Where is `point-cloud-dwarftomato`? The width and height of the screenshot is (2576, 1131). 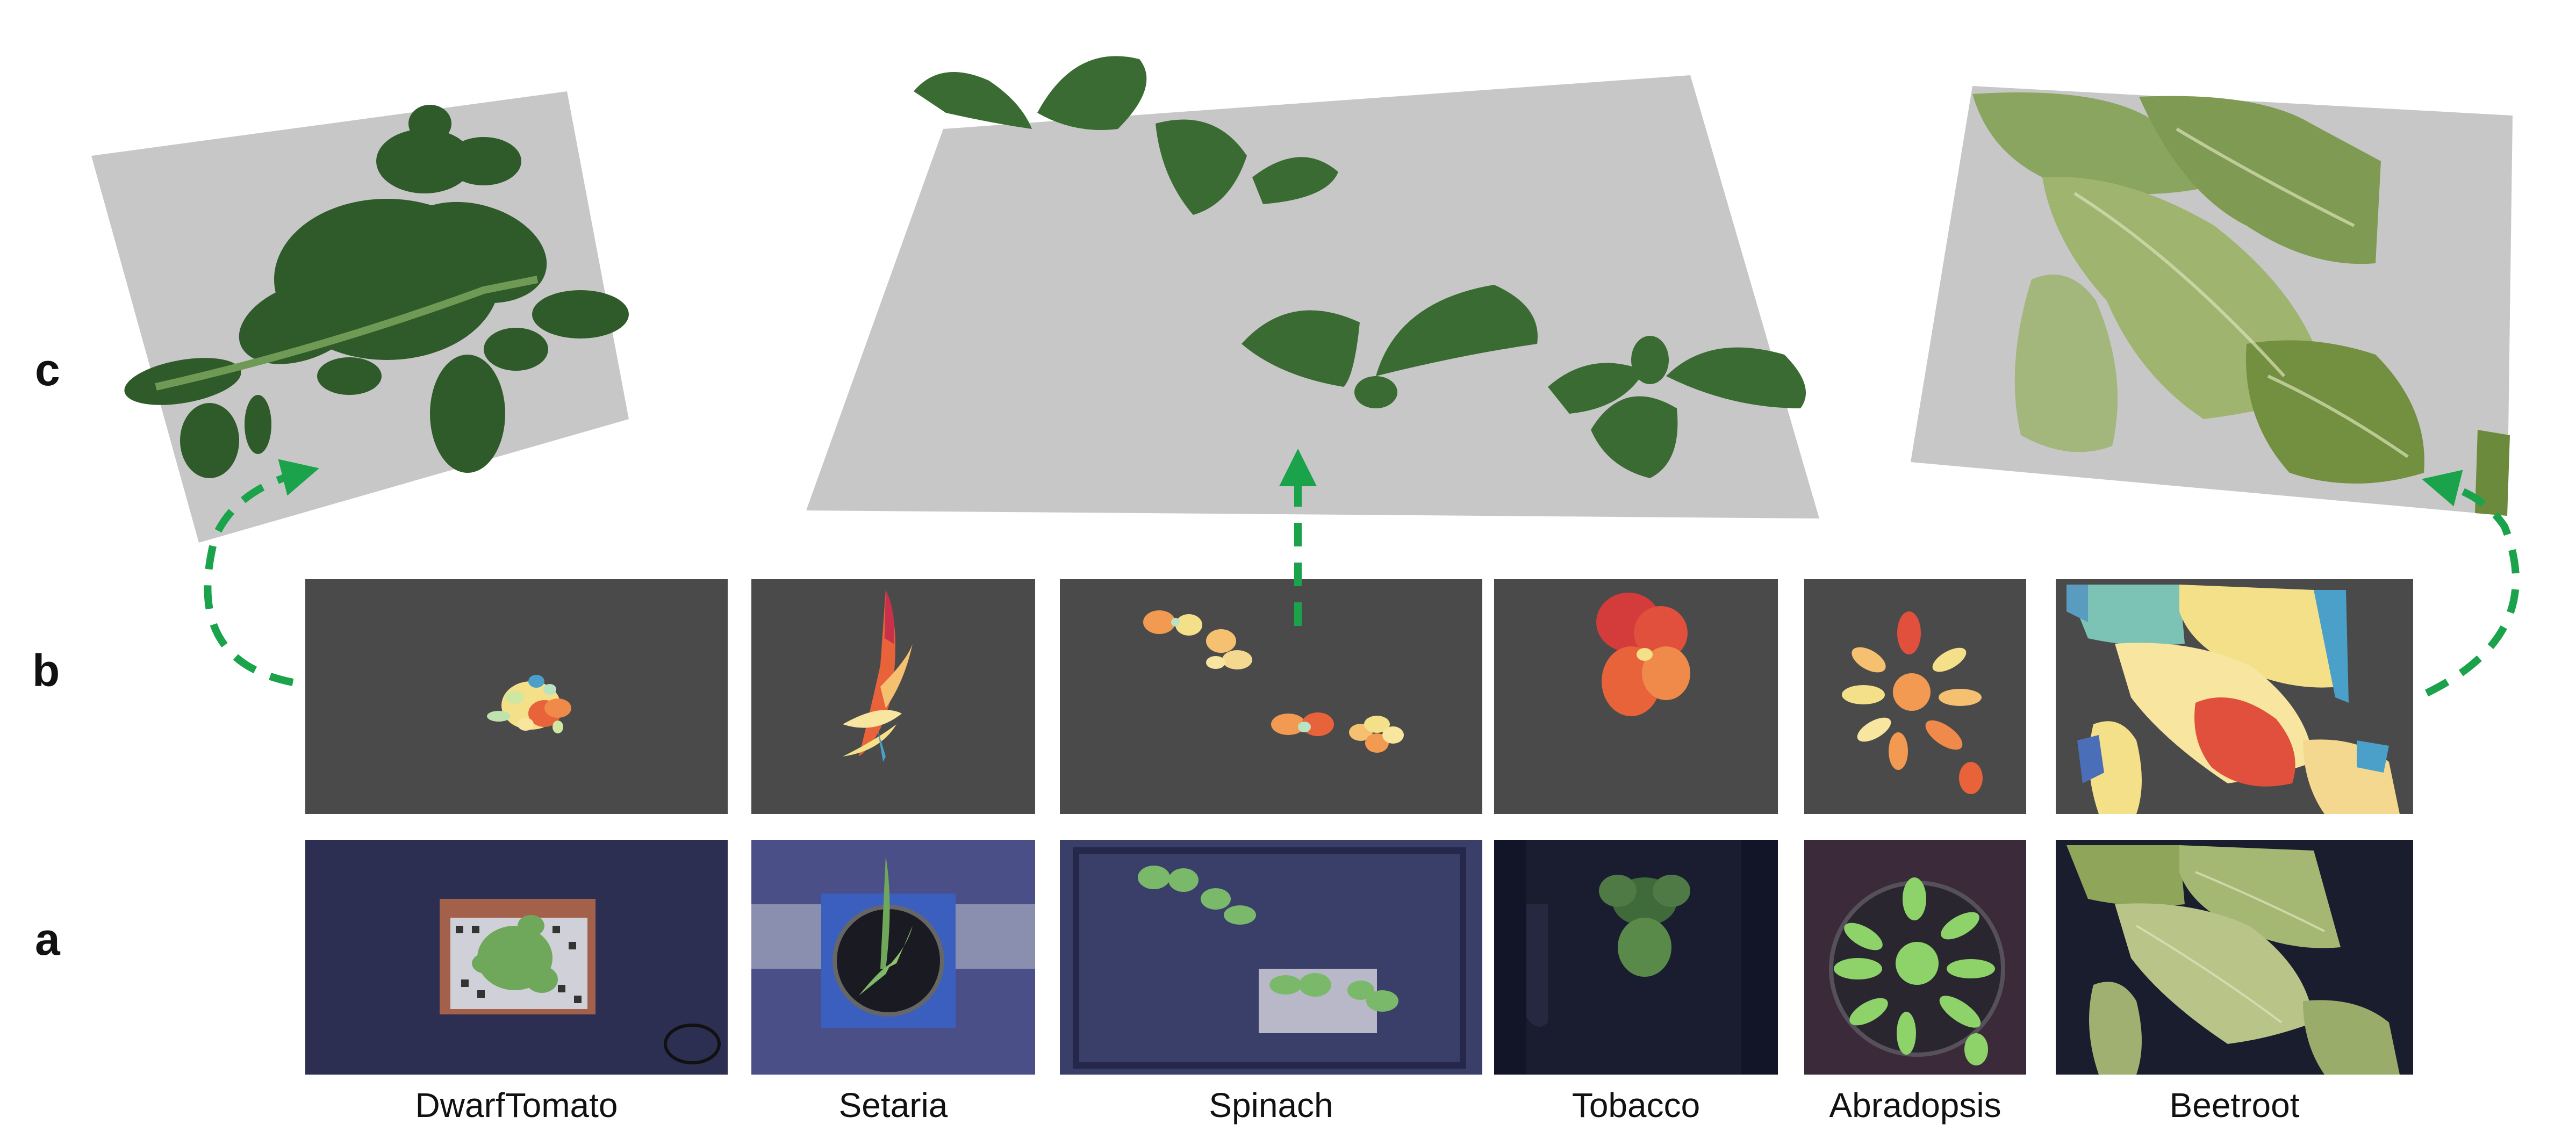 point-cloud-dwarftomato is located at coordinates (360, 317).